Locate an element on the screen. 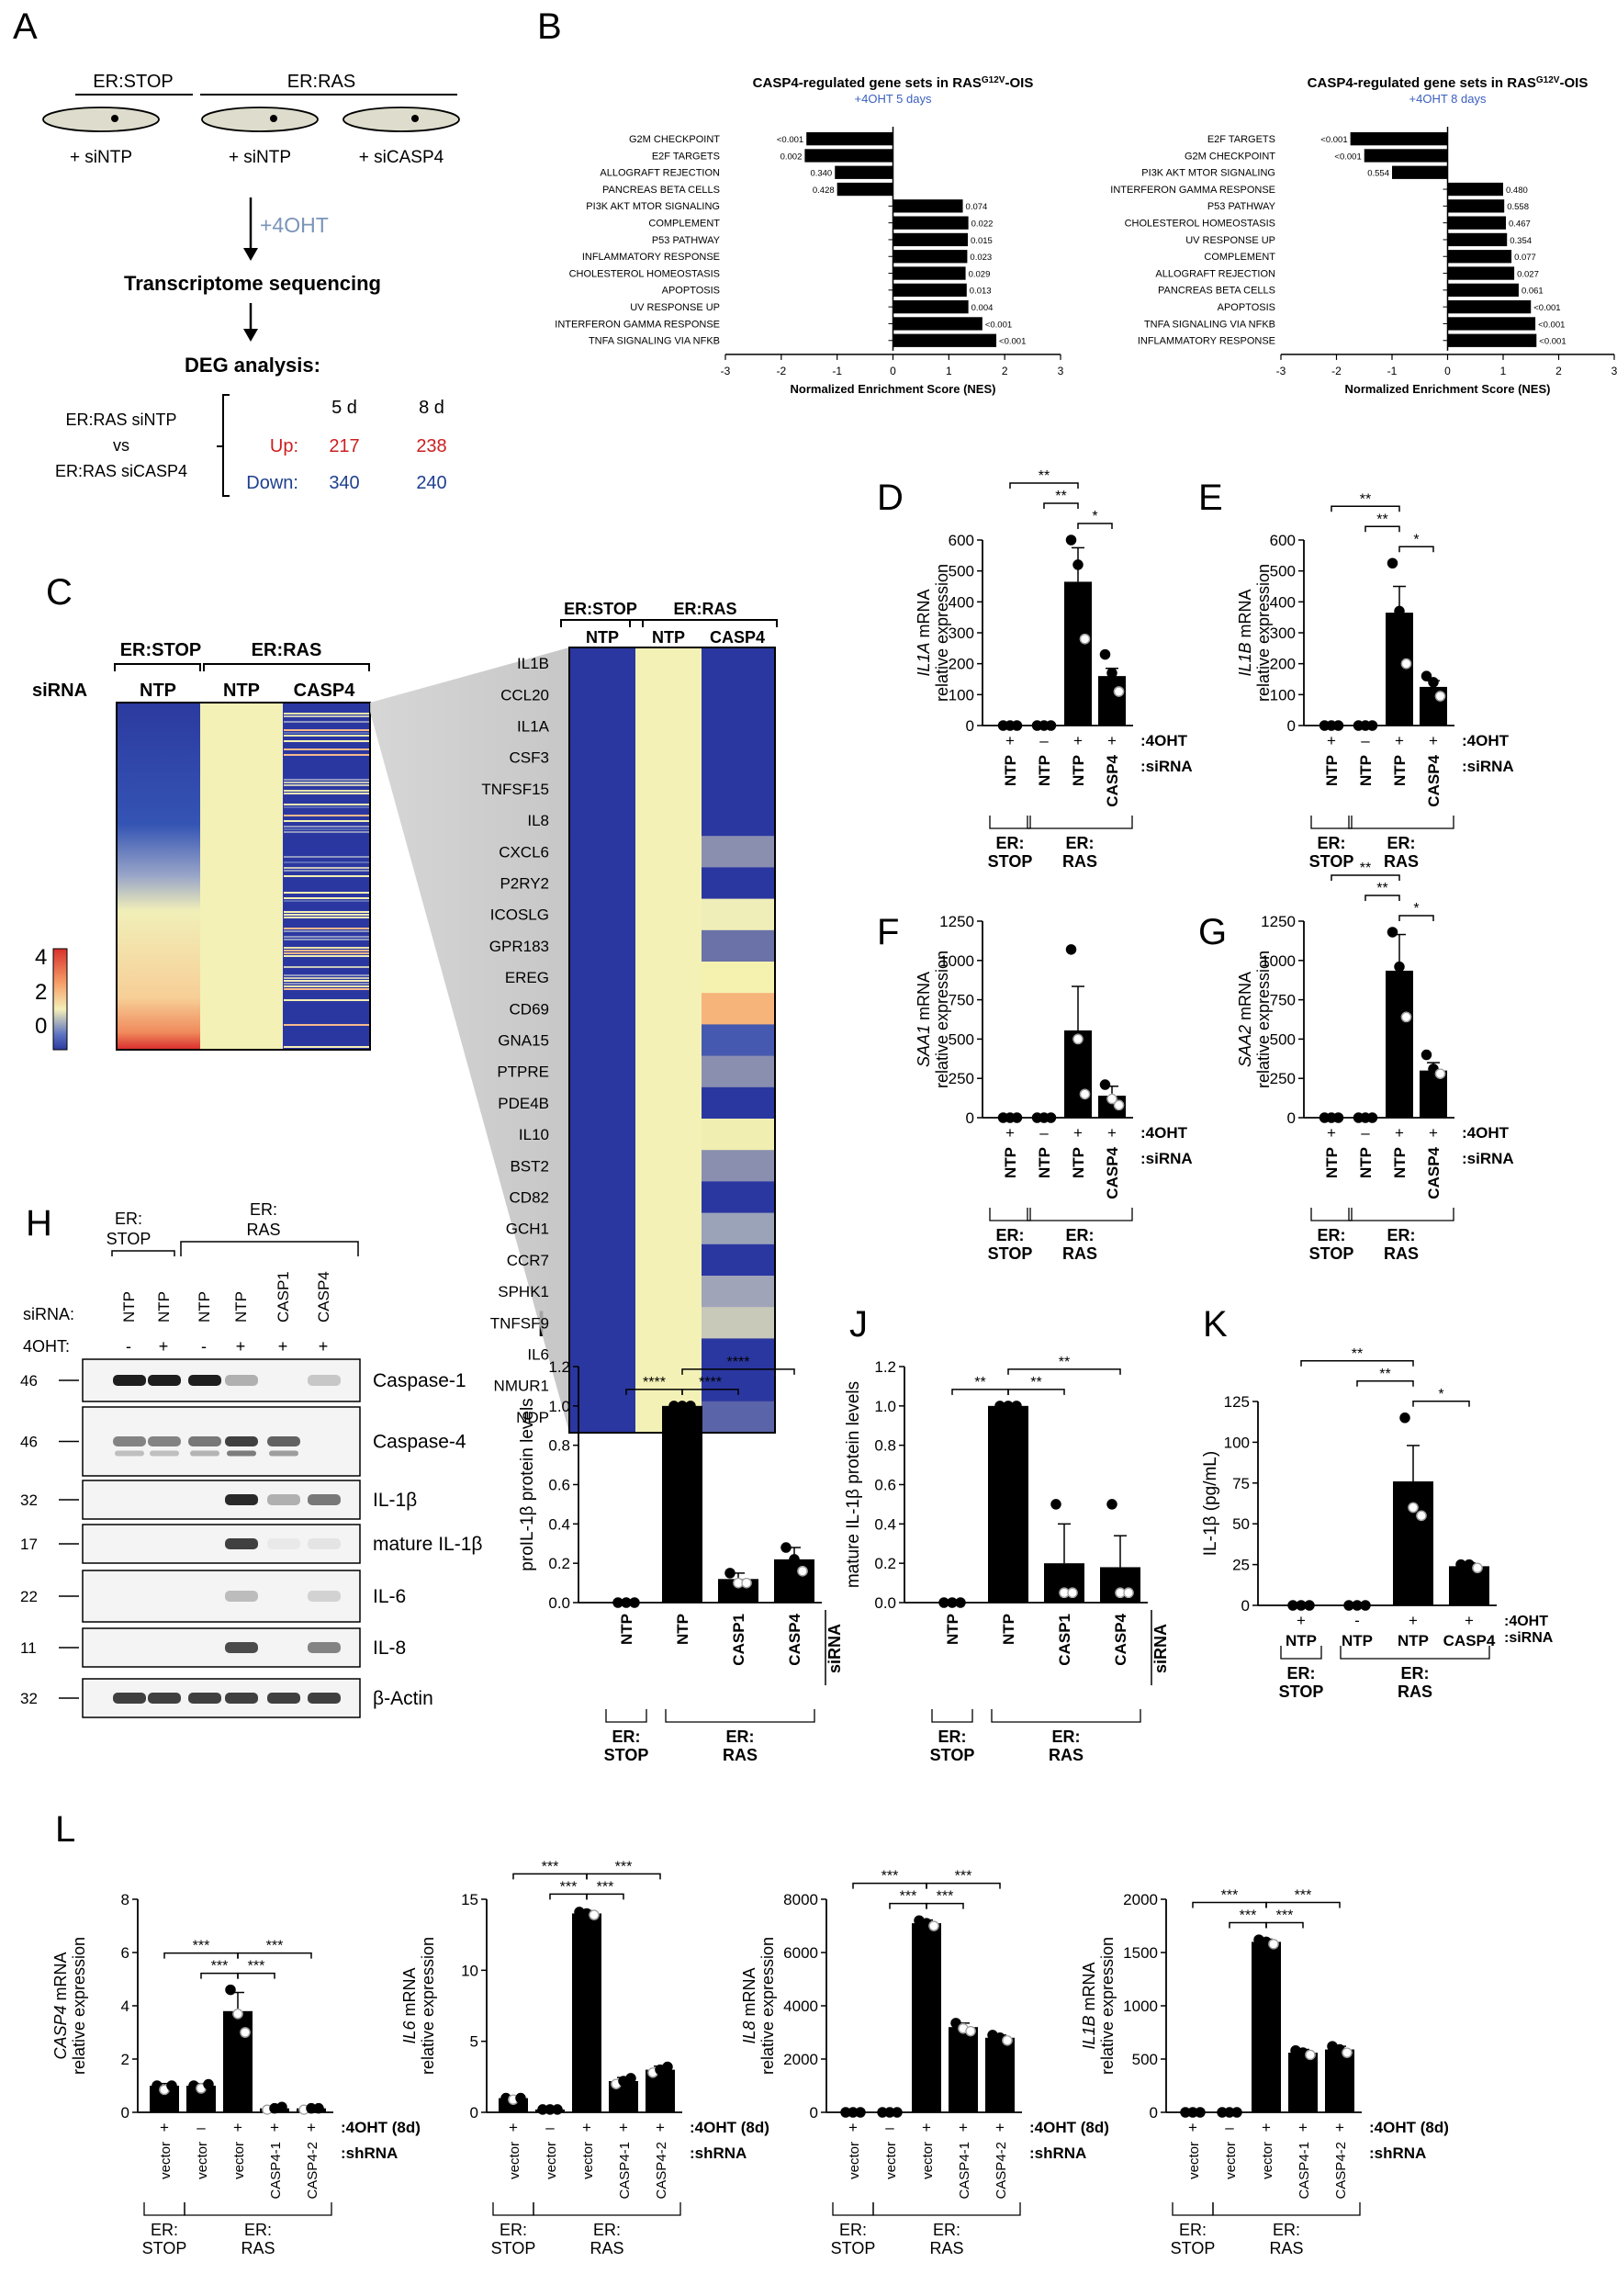 The image size is (1617, 2296). chart-l2-si-label: CASP4-1 is located at coordinates (625, 2171).